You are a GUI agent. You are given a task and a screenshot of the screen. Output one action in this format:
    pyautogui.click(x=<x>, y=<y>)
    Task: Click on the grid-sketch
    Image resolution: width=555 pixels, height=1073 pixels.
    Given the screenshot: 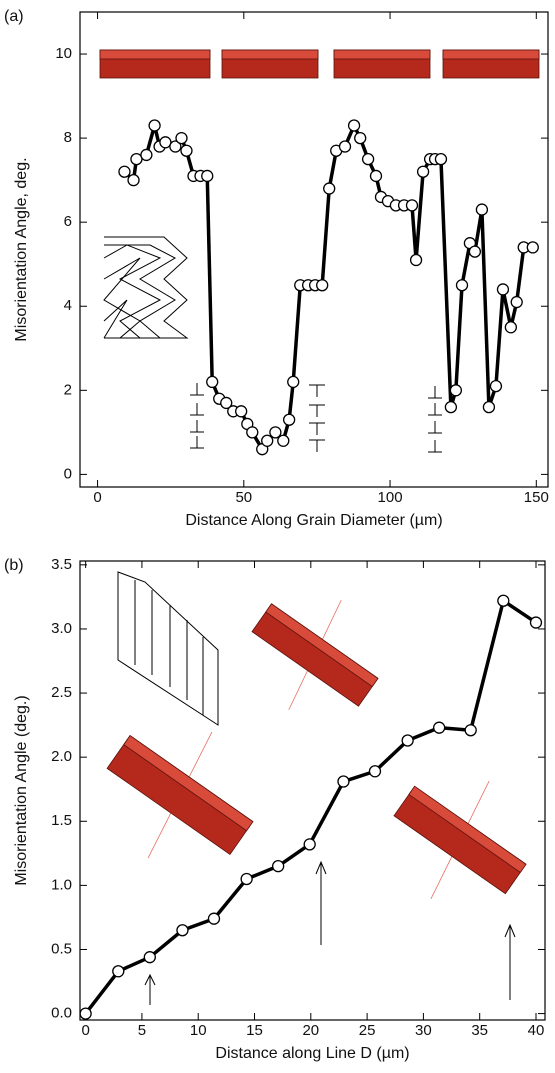 What is the action you would take?
    pyautogui.click(x=168, y=648)
    